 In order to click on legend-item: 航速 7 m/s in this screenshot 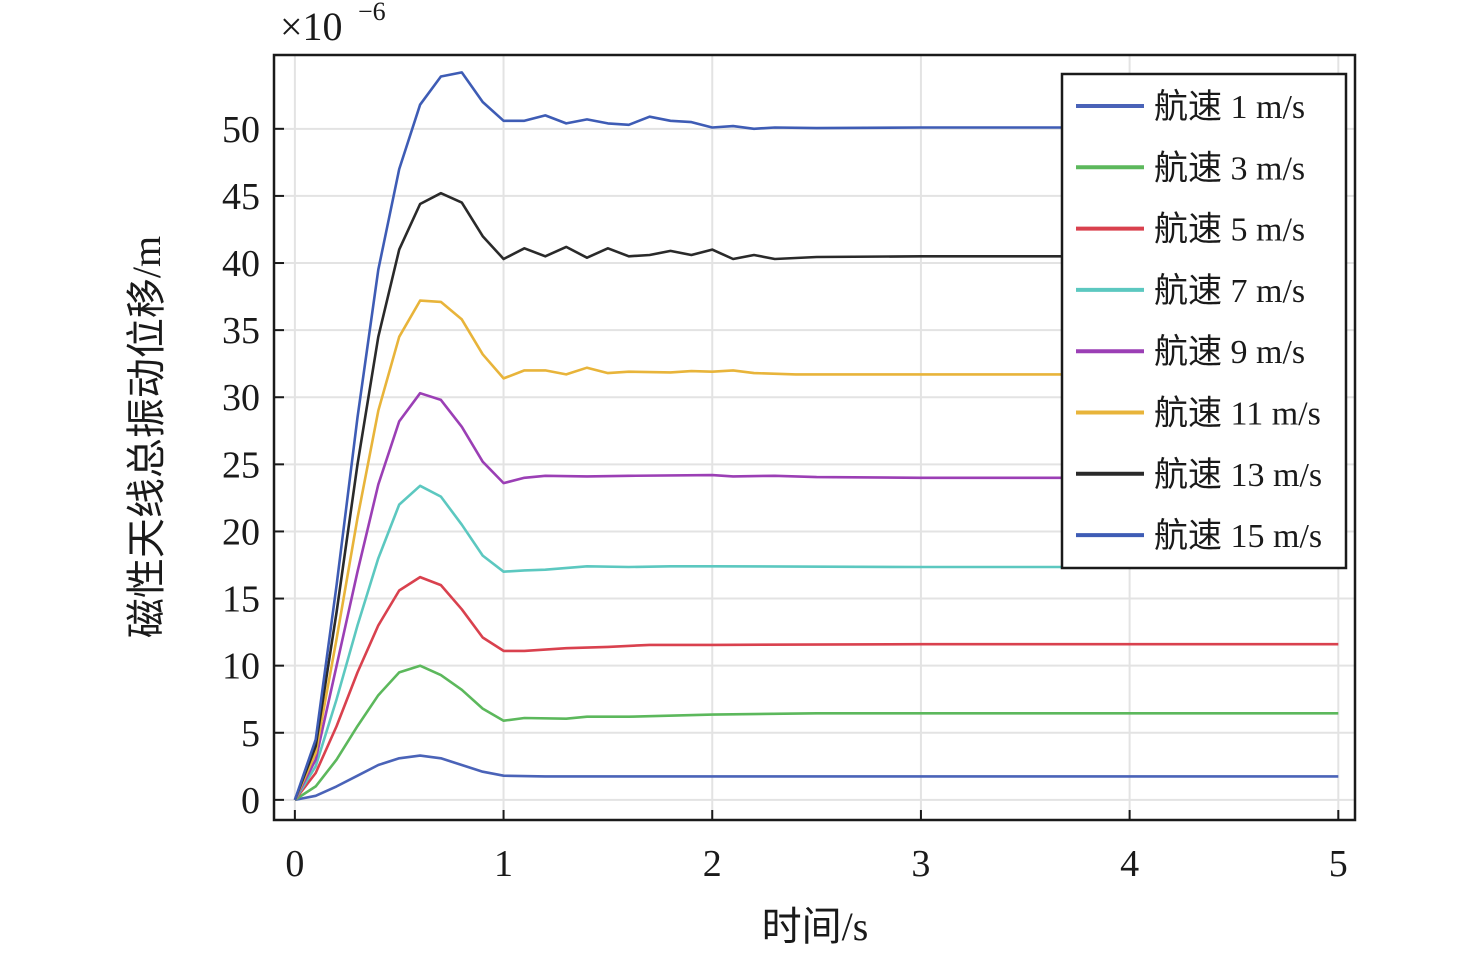, I will do `click(1190, 291)`.